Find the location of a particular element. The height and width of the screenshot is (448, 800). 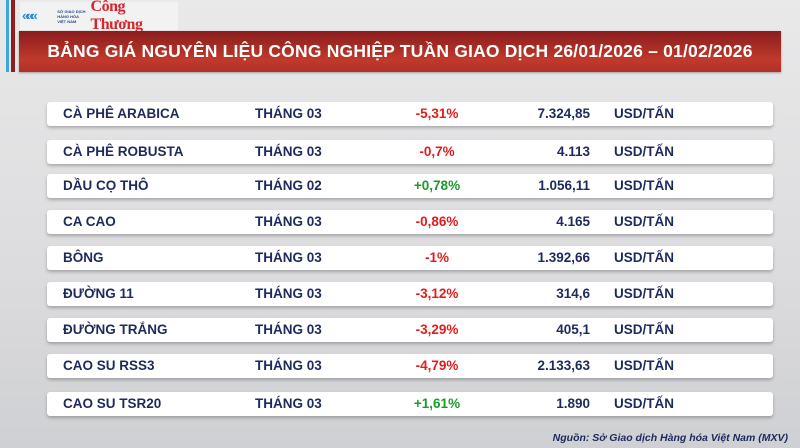

table-row: CA CAO THÁNG 03 -0,86% 4.165 USD/TẤN is located at coordinates (410, 222).